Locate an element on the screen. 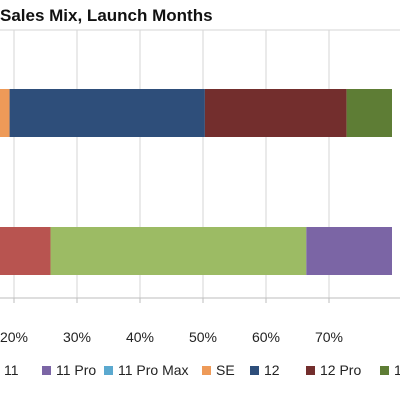  legend-label-5: 12 Pro is located at coordinates (340, 370).